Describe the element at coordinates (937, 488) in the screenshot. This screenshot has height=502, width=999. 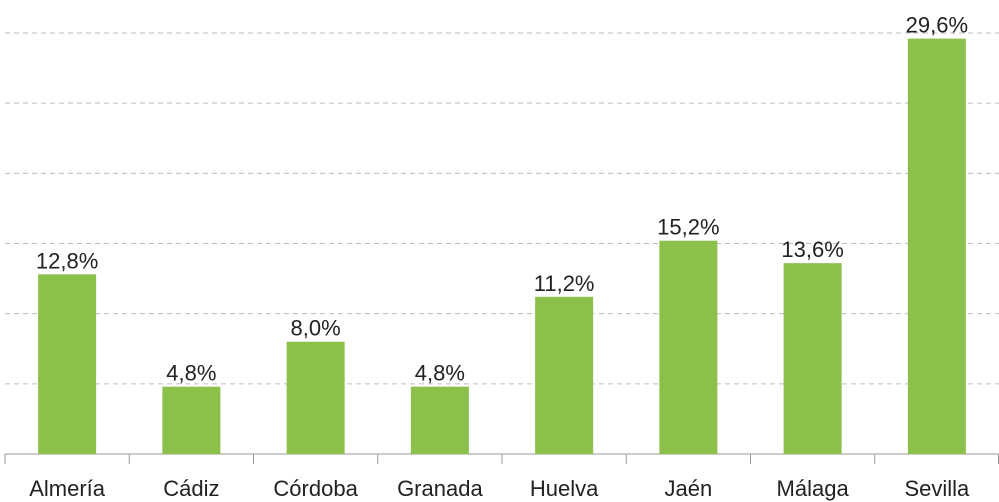
I see `x-tick-label: Sevilla` at that location.